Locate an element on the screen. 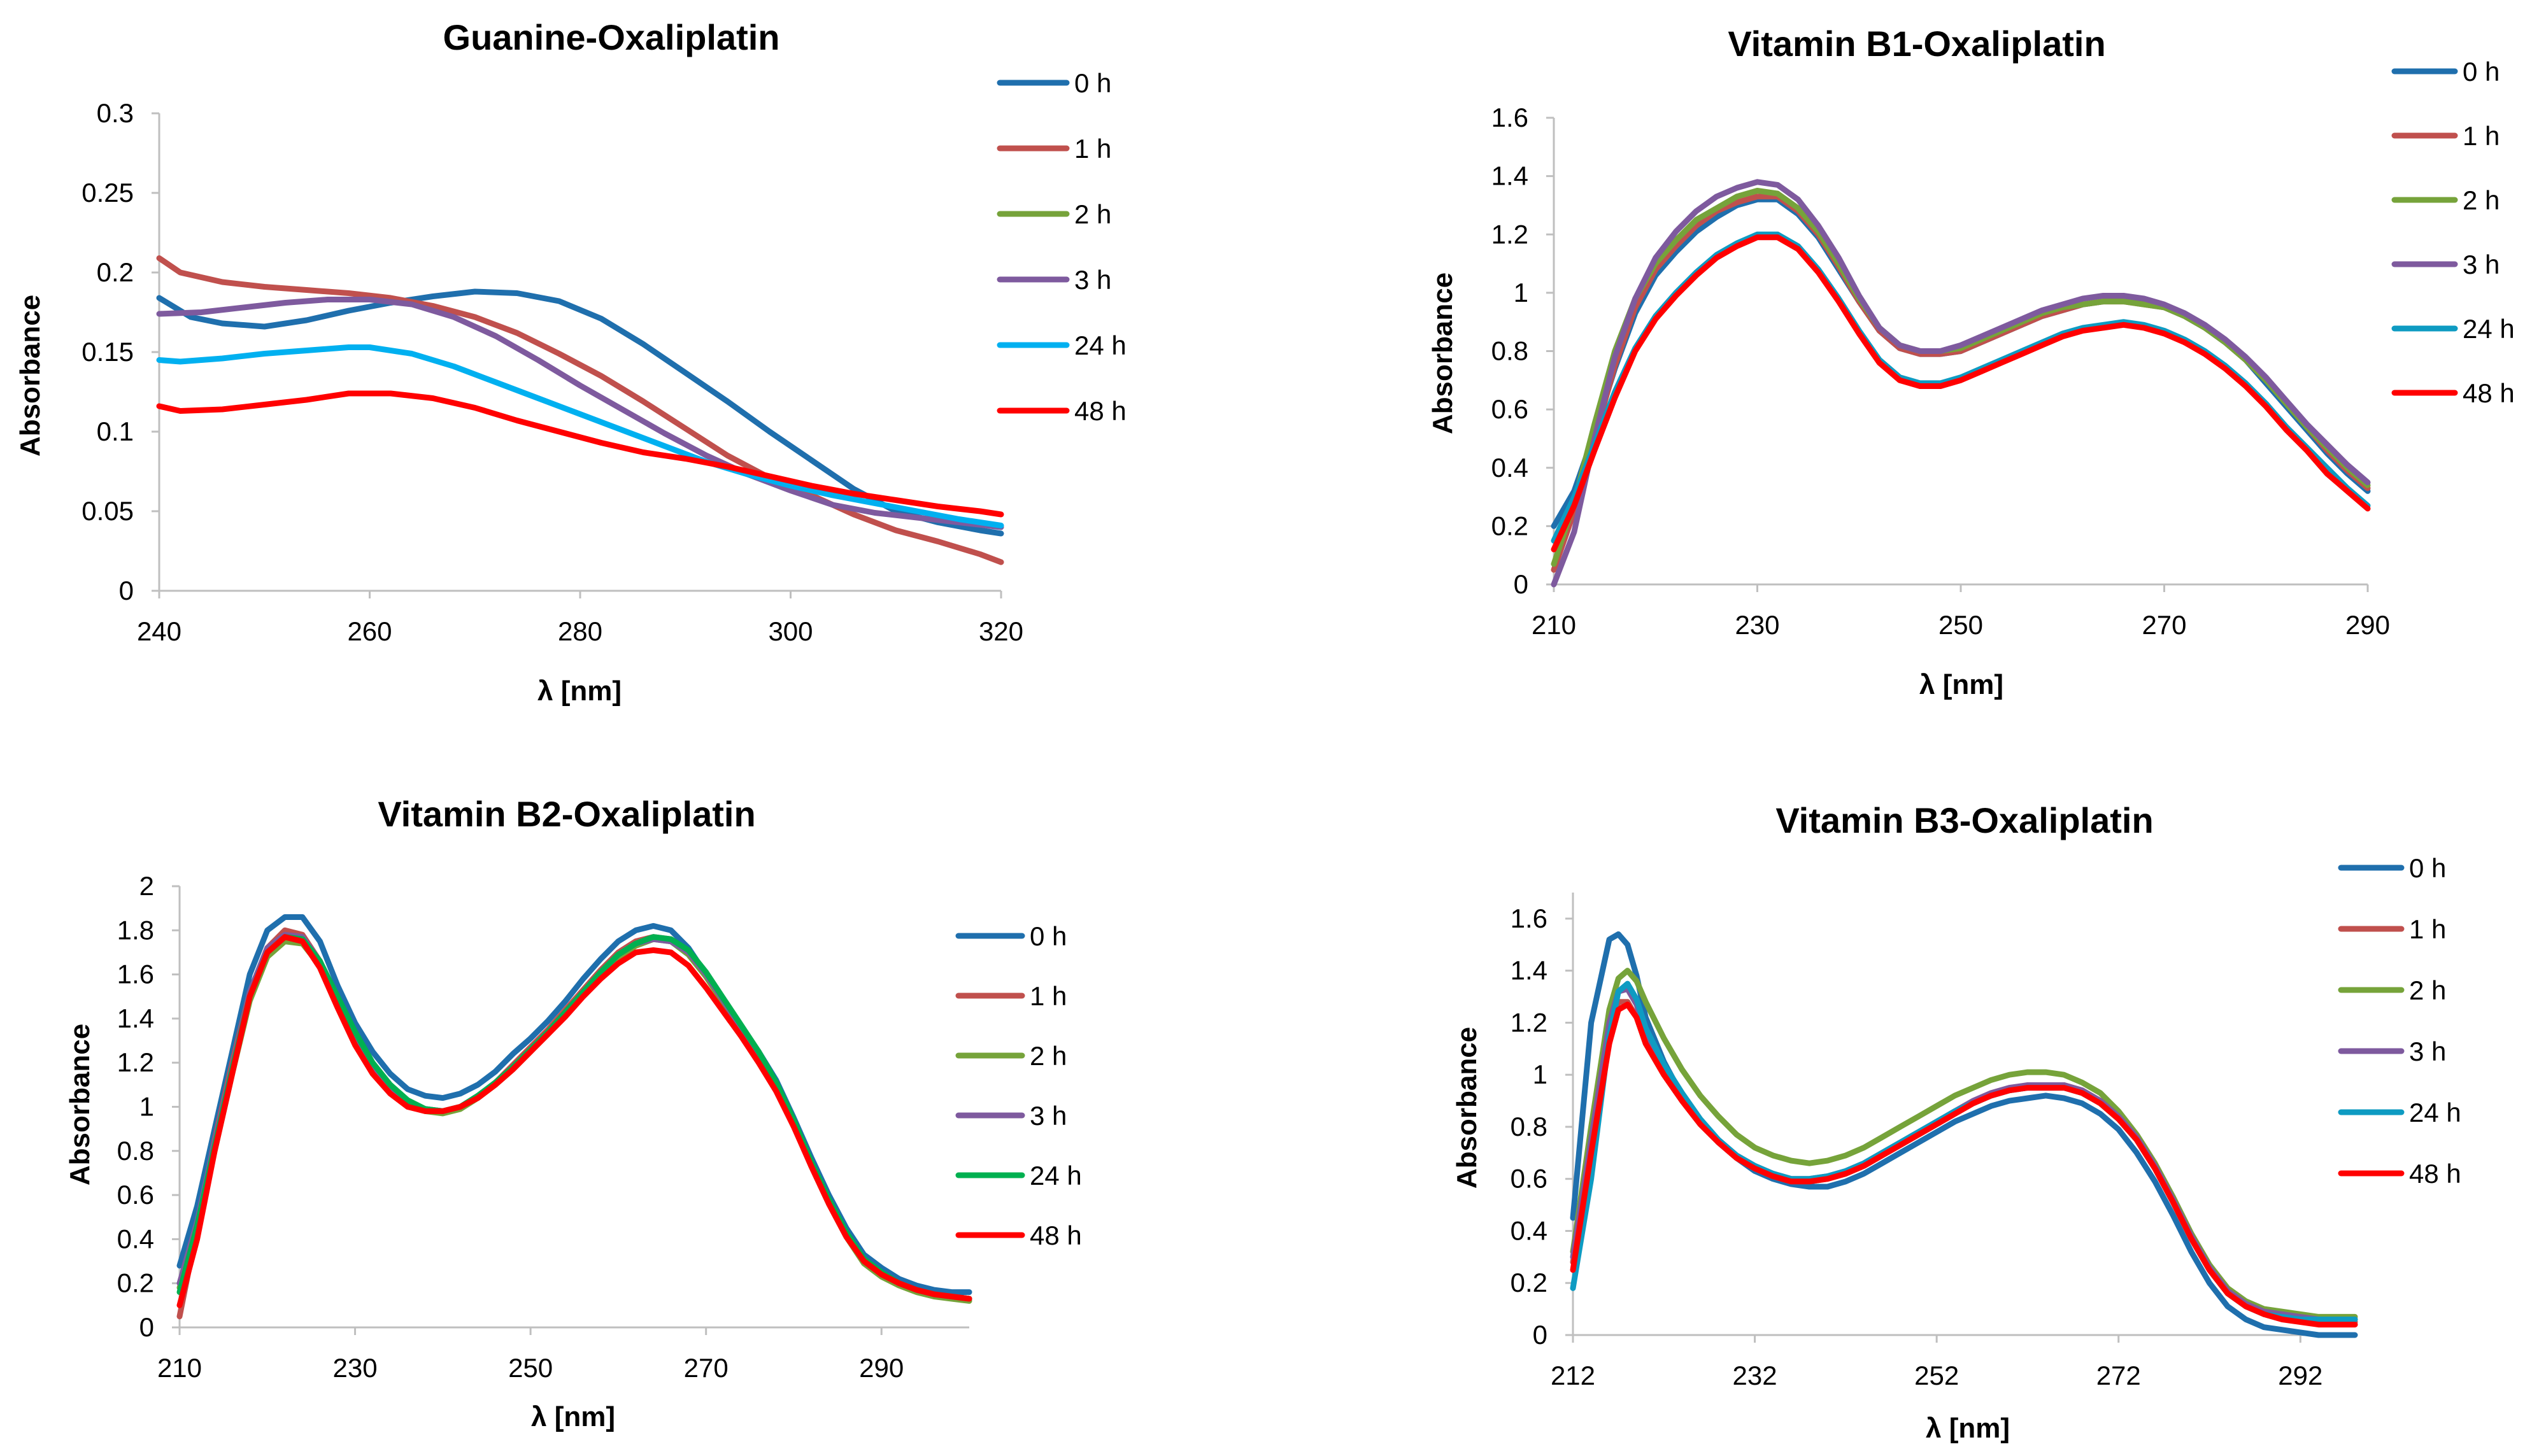 This screenshot has height=1456, width=2546. y-tick-label: 0.05 is located at coordinates (108, 511).